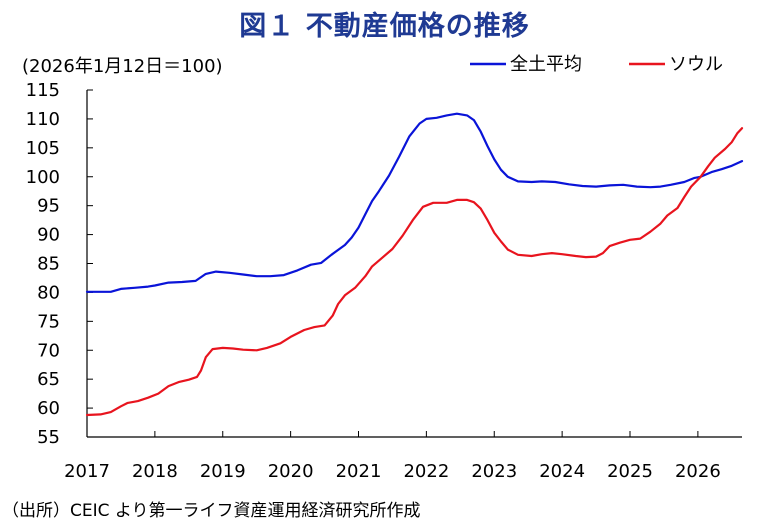  I want to click on chart-legend: 全土平均 ソウル, so click(596, 64).